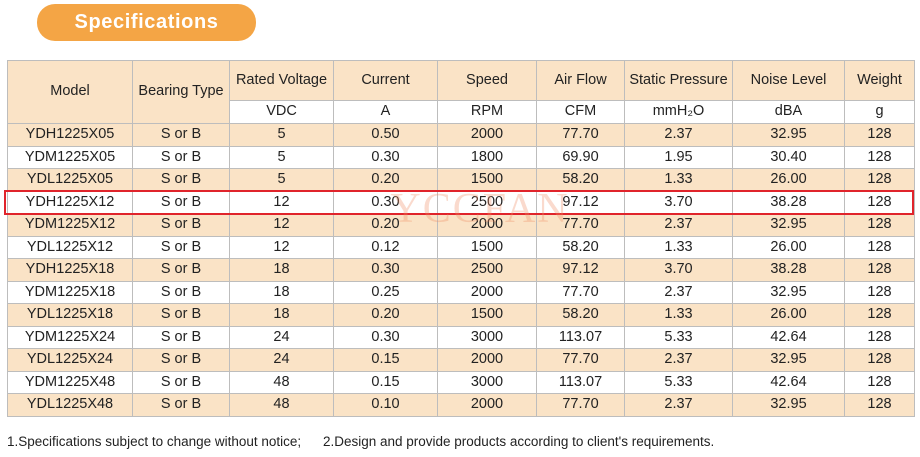  I want to click on header-rated-voltage: Rated Voltage, so click(281, 80).